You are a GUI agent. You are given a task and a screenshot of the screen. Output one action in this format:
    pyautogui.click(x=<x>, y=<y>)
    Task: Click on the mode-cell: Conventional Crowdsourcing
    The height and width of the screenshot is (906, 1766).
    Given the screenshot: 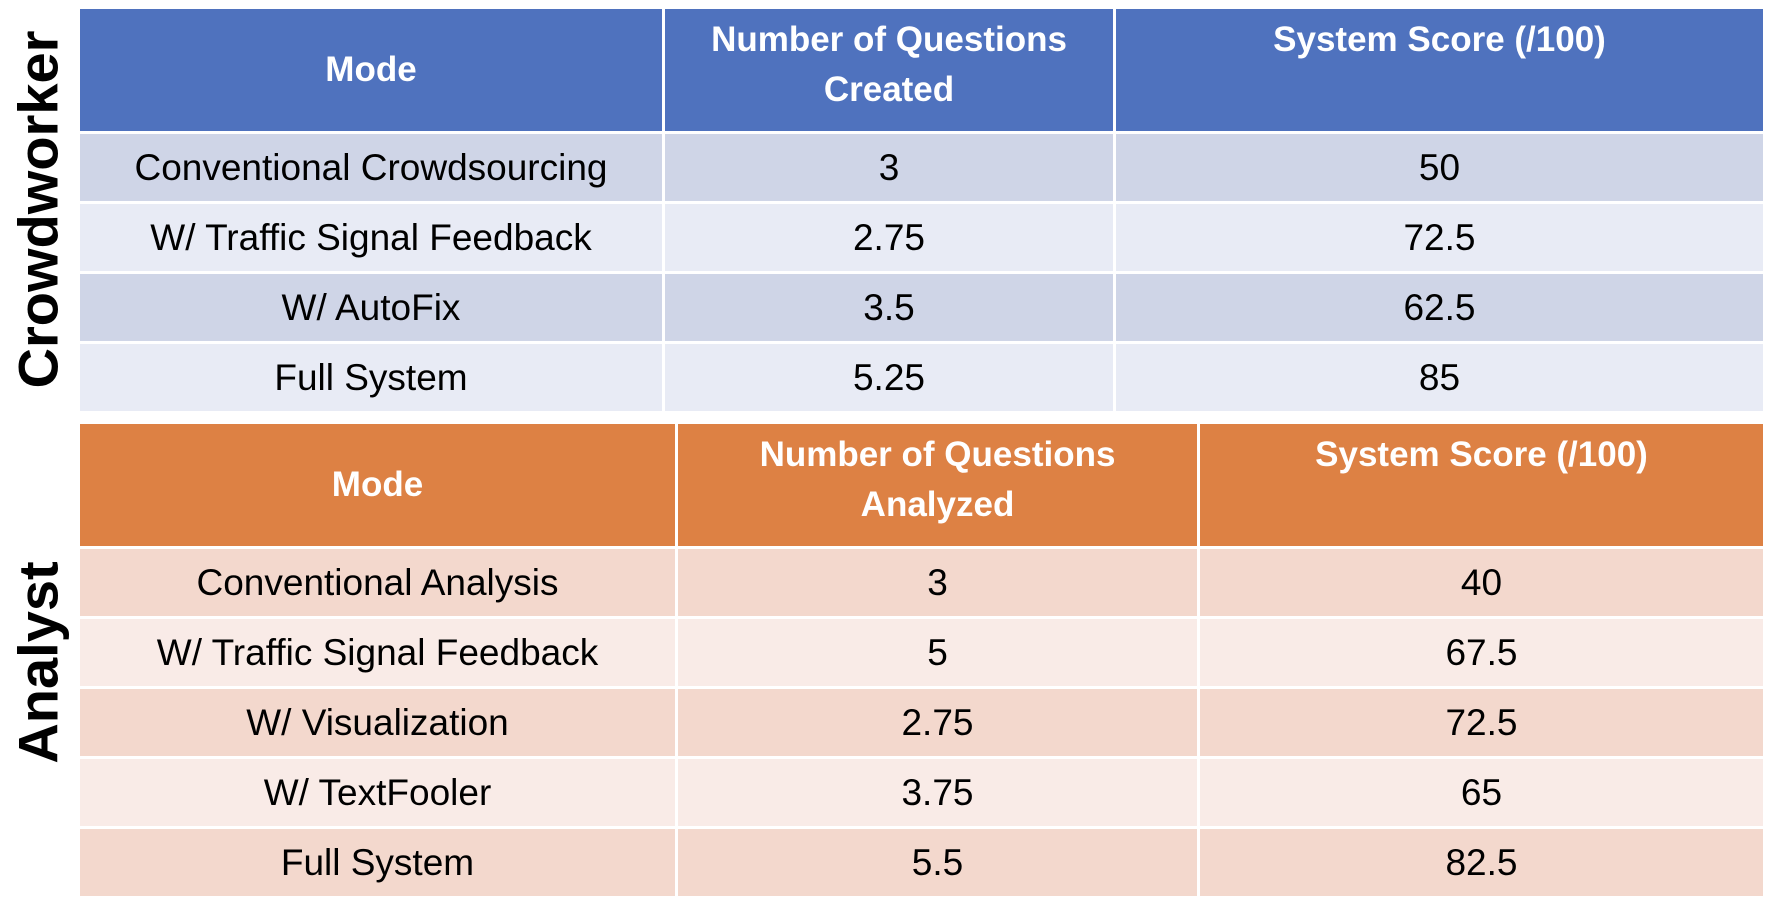 What is the action you would take?
    pyautogui.click(x=371, y=167)
    